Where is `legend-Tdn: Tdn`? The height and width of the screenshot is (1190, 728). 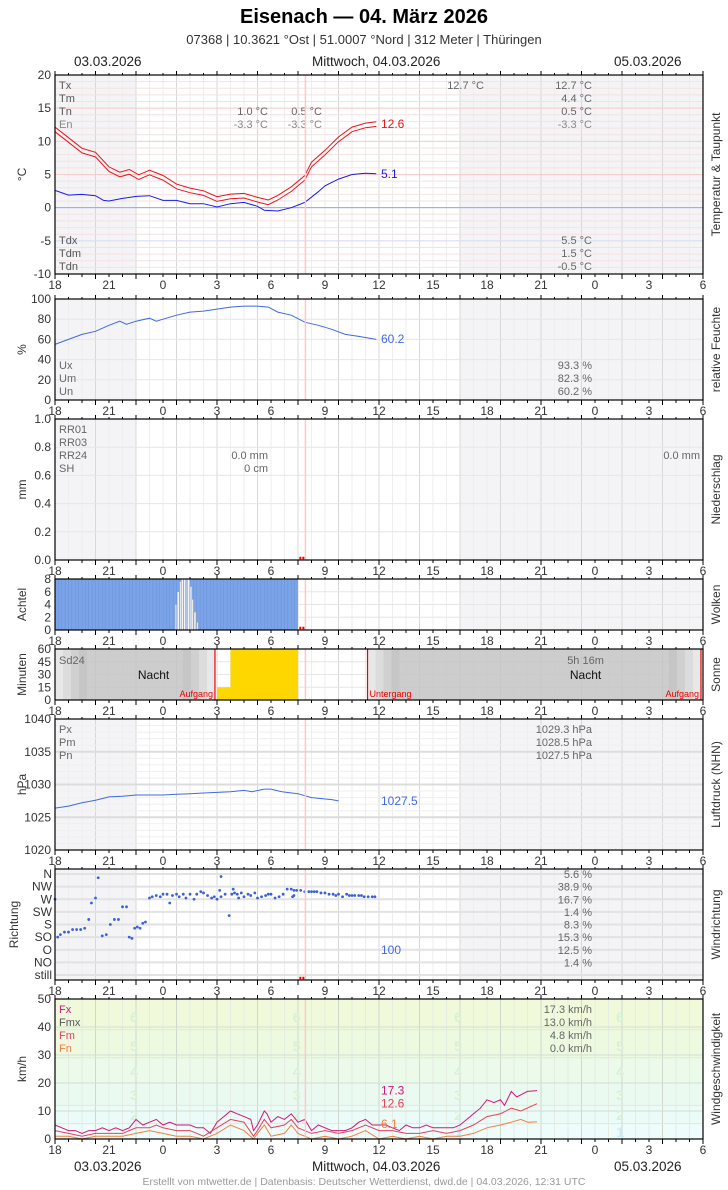 legend-Tdn: Tdn is located at coordinates (68, 267).